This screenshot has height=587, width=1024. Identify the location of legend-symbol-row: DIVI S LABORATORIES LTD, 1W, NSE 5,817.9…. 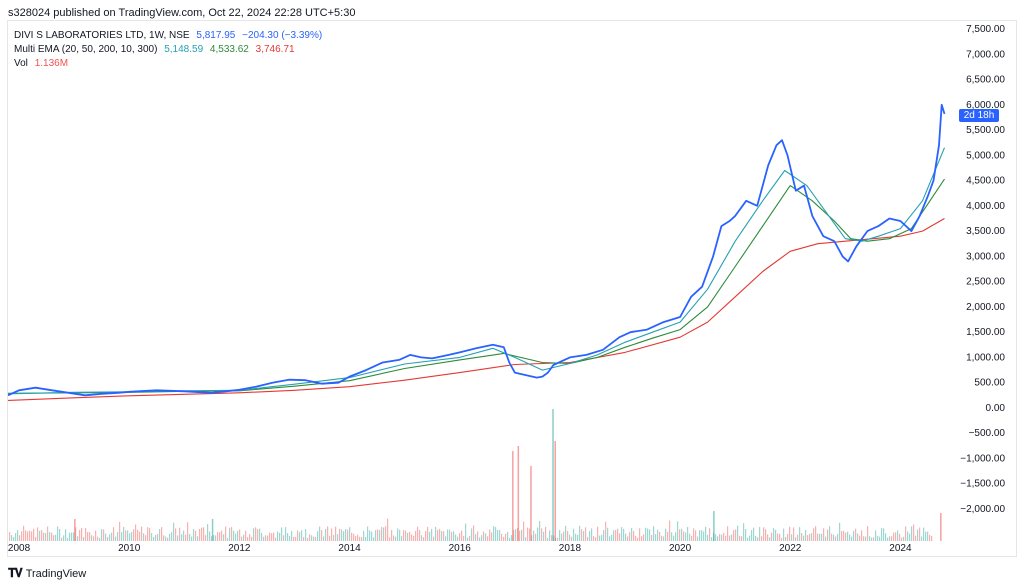
(168, 36).